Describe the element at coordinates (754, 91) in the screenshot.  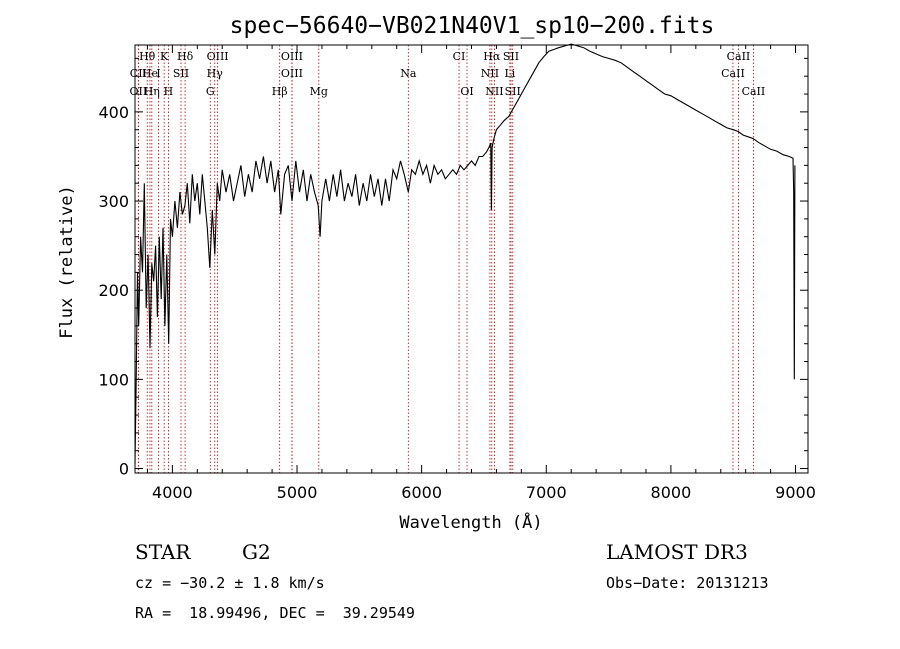
I see `line-label-28: CaII` at that location.